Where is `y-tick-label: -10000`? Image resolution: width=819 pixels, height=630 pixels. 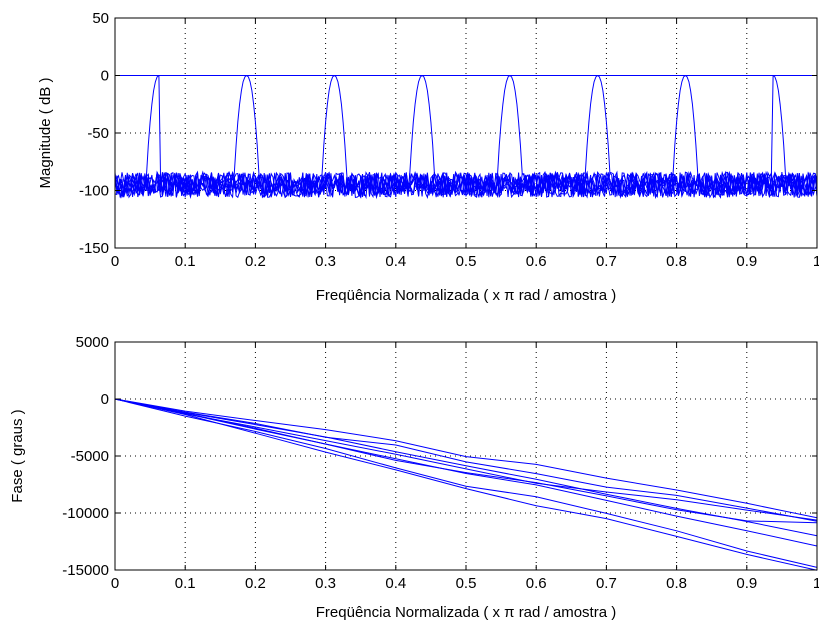 y-tick-label: -10000 is located at coordinates (85, 513).